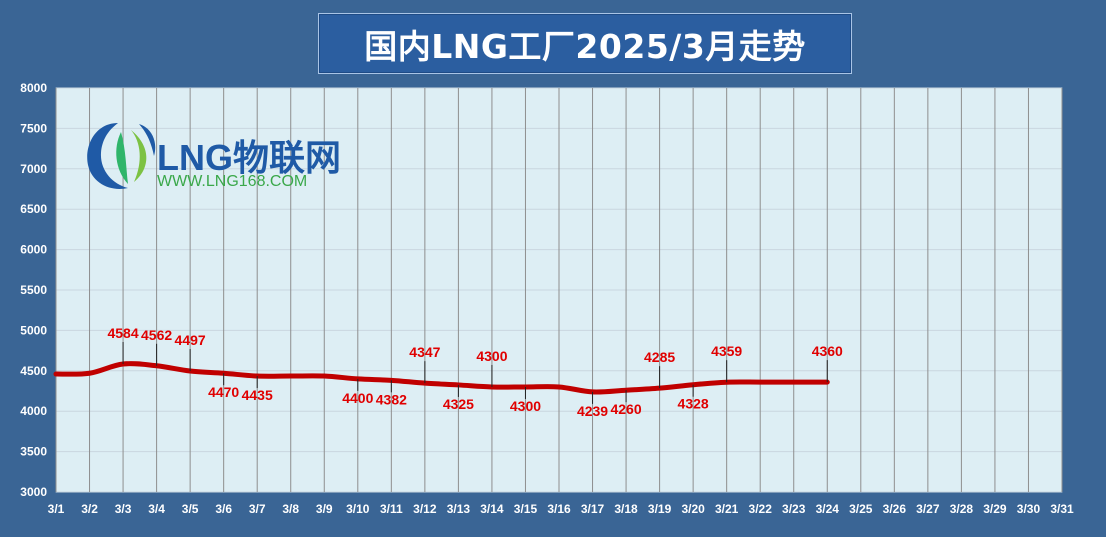 The image size is (1106, 537). I want to click on y-tick-label: 7000, so click(33, 169).